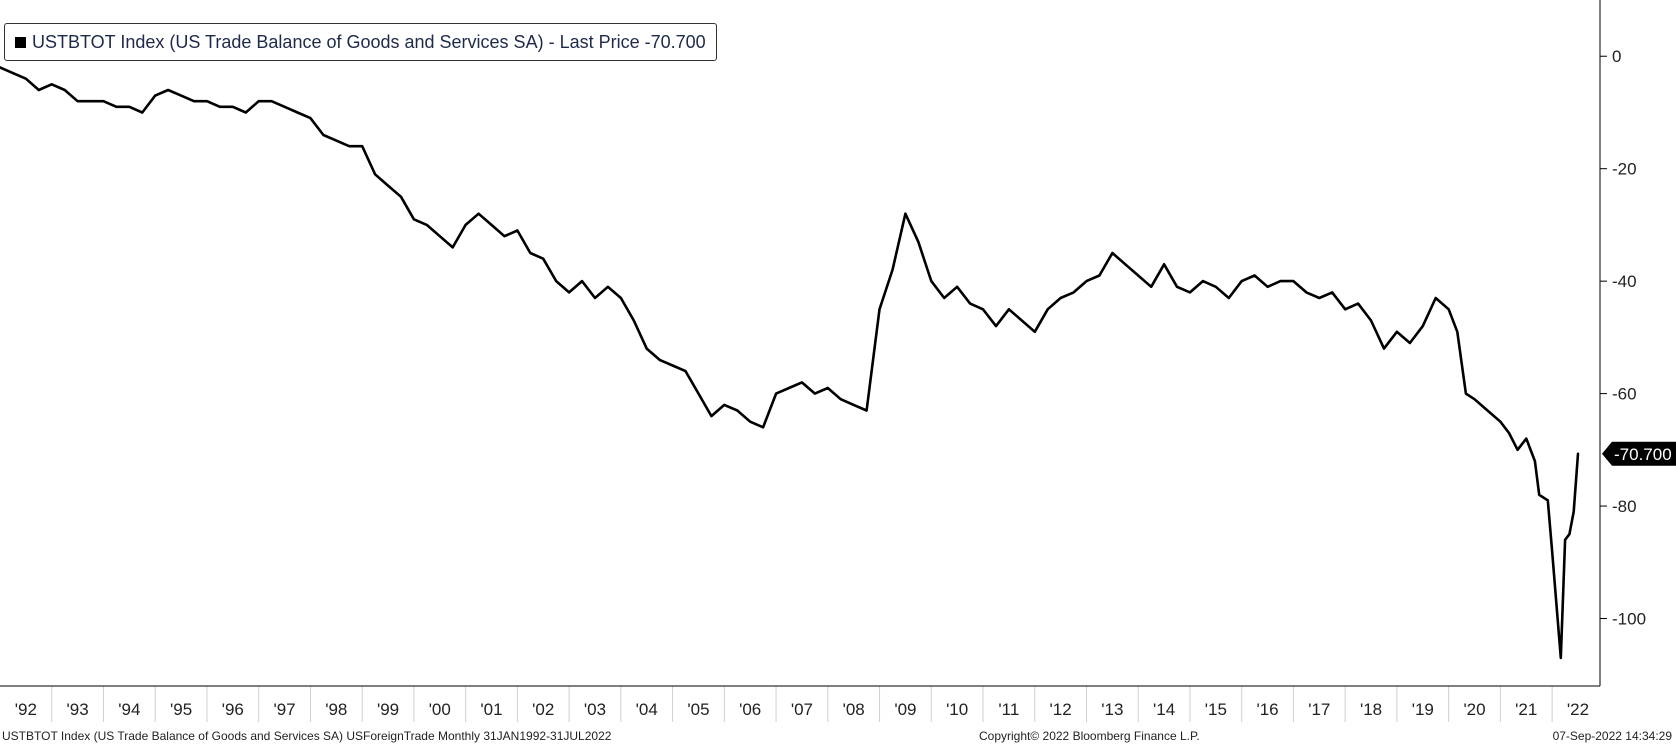 This screenshot has width=1676, height=747. Describe the element at coordinates (1061, 709) in the screenshot. I see `x-tick-label: '12` at that location.